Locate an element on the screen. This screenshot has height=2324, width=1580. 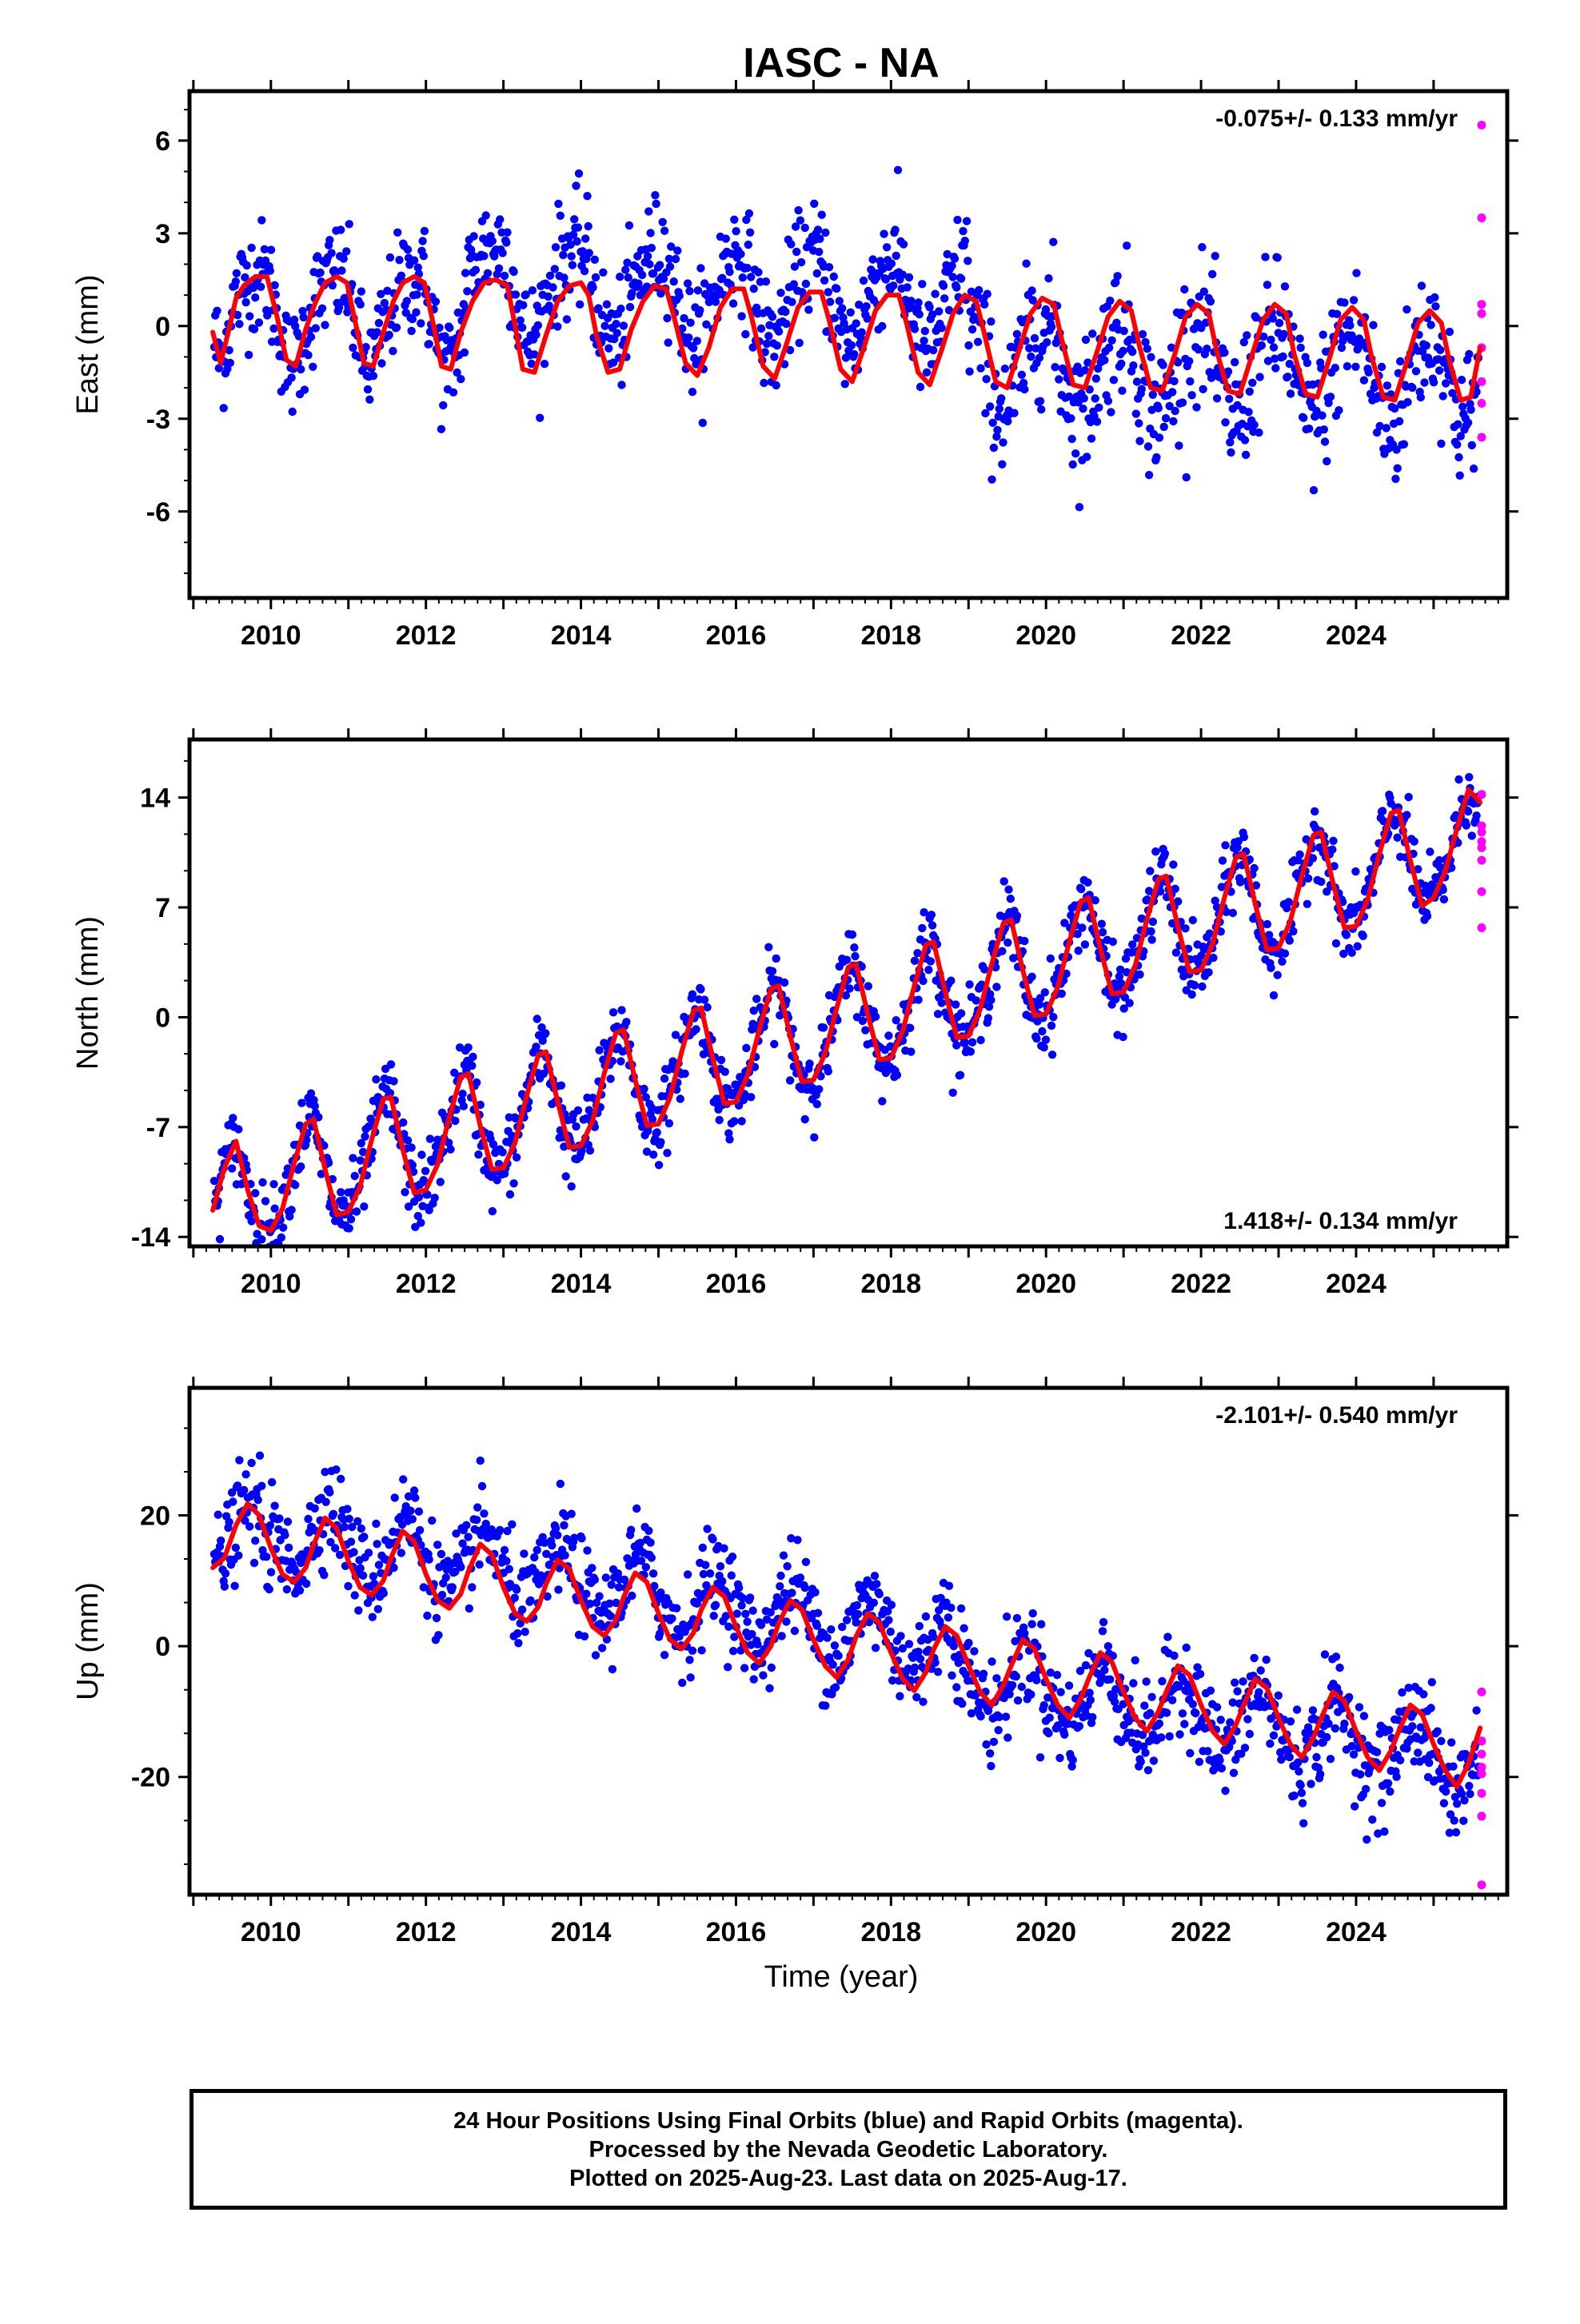
y-tick-label: -20 is located at coordinates (150, 1778).